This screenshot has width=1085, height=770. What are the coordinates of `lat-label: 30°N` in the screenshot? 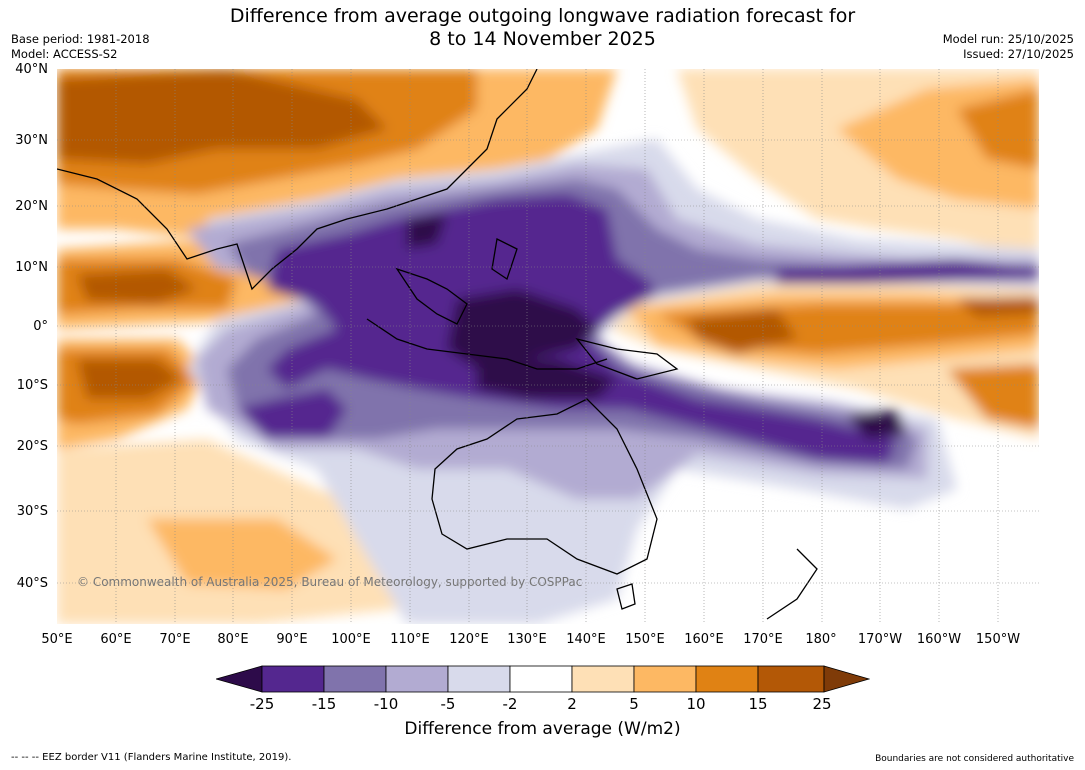 It's located at (31, 140).